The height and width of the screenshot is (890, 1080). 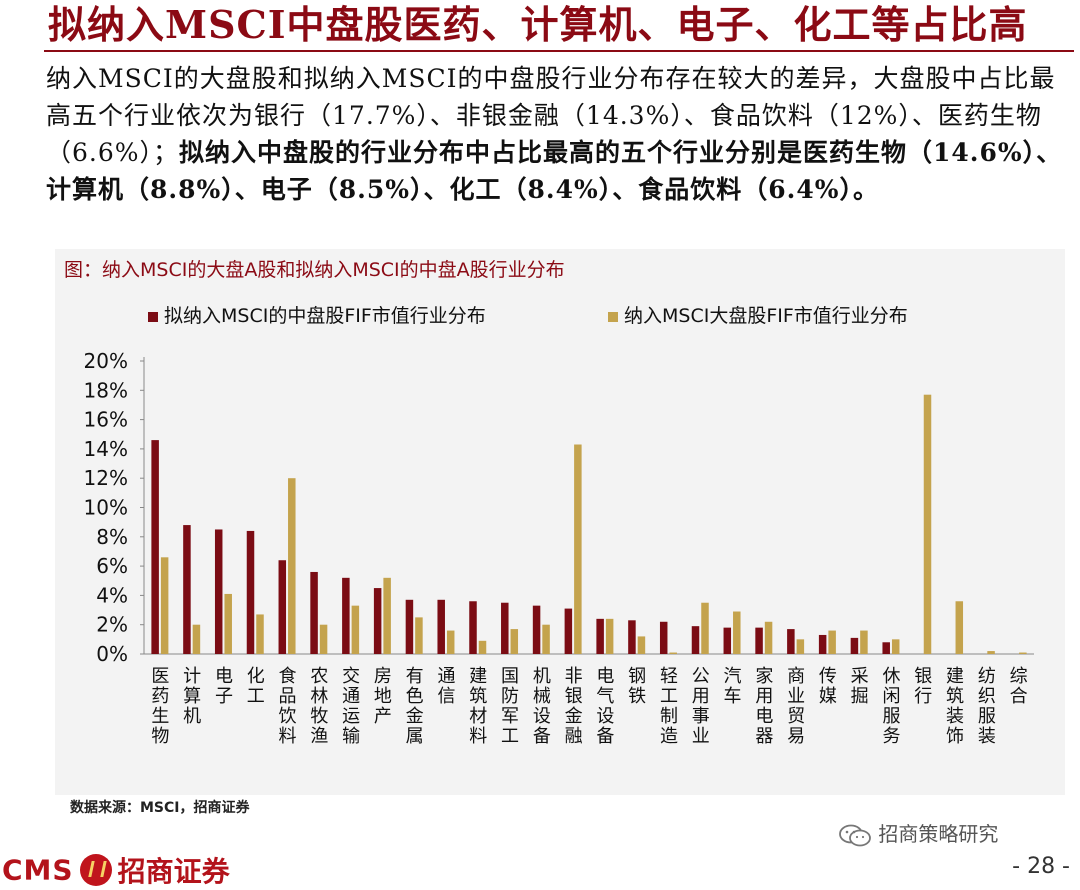 I want to click on x-tick-label: 公用事业, so click(x=699, y=706).